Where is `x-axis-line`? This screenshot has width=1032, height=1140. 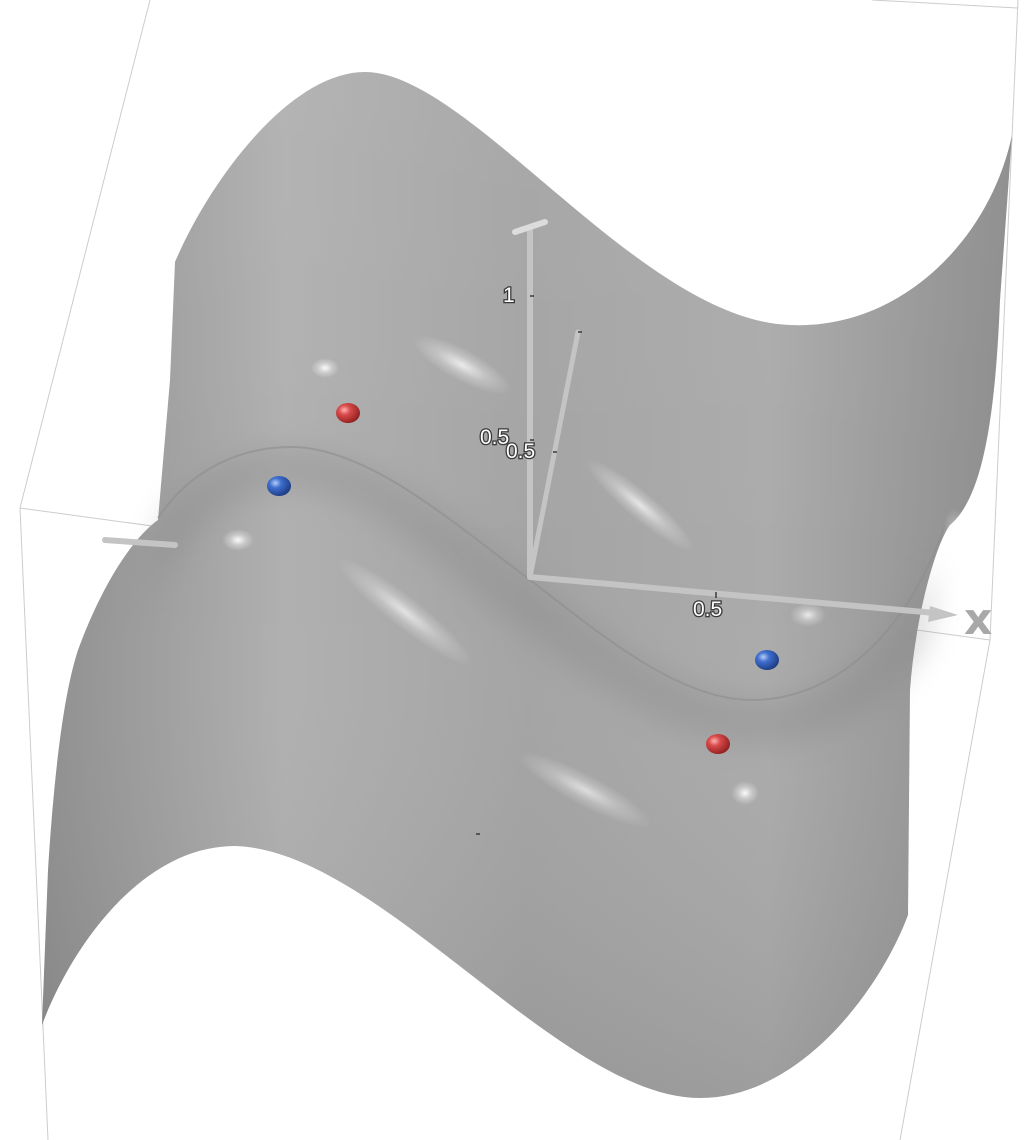 x-axis-line is located at coordinates (732, 595).